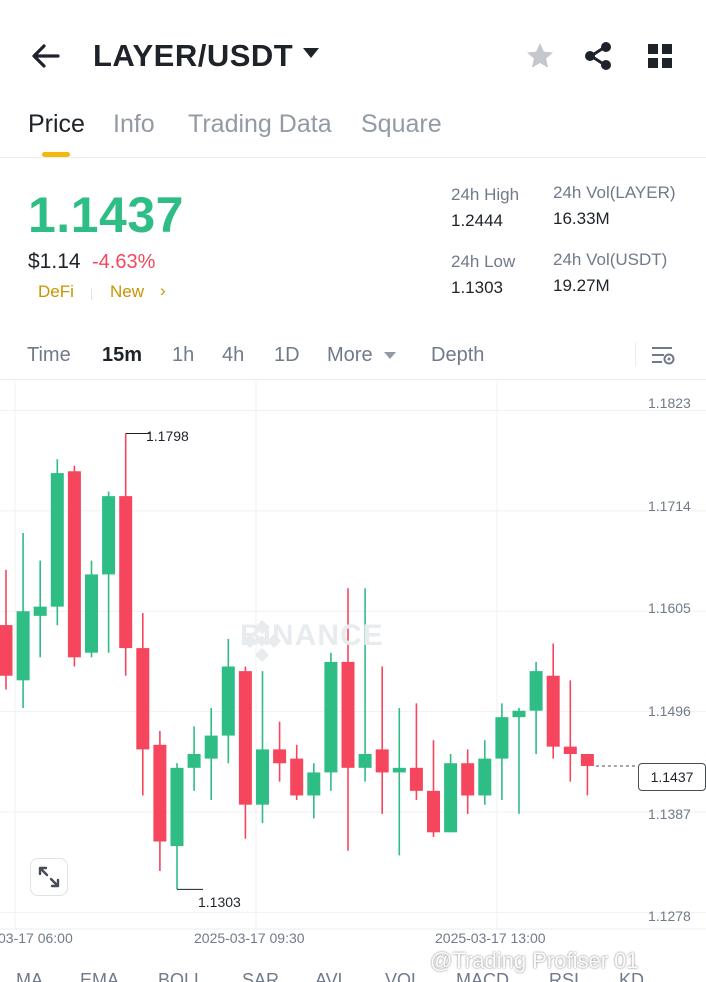 The image size is (706, 982). I want to click on last-price-tag: 1.1437, so click(672, 777).